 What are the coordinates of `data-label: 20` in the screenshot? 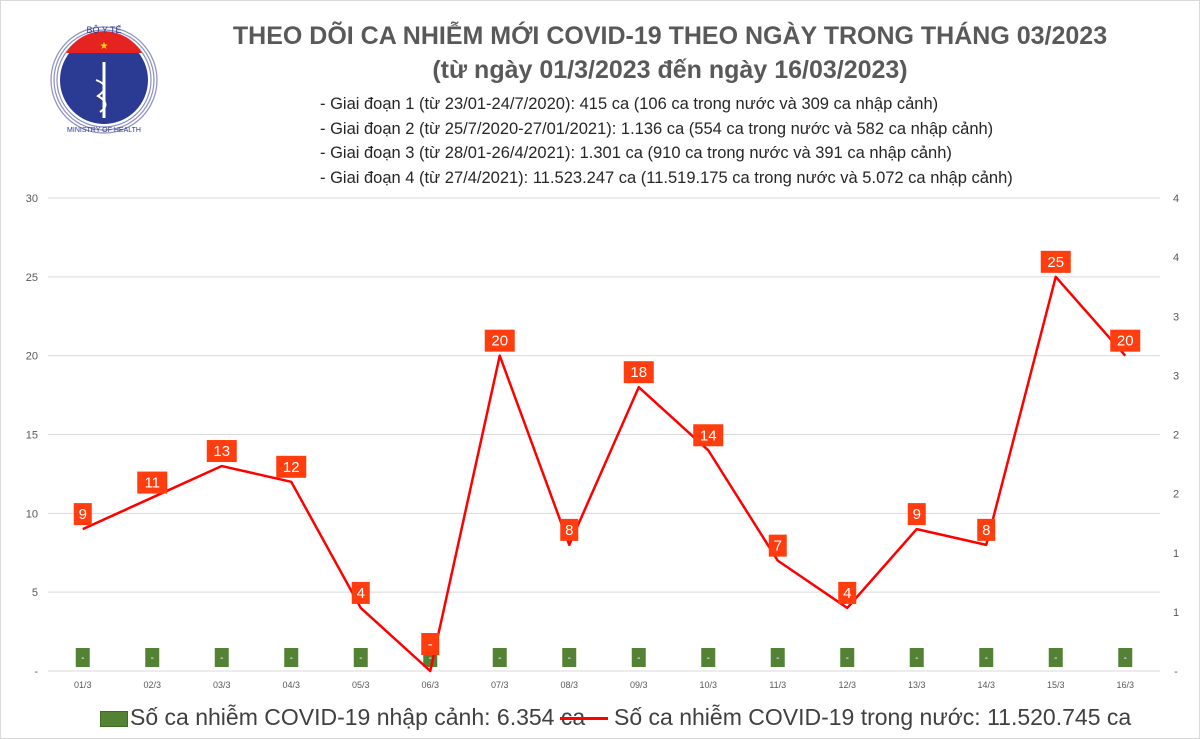 It's located at (499, 341).